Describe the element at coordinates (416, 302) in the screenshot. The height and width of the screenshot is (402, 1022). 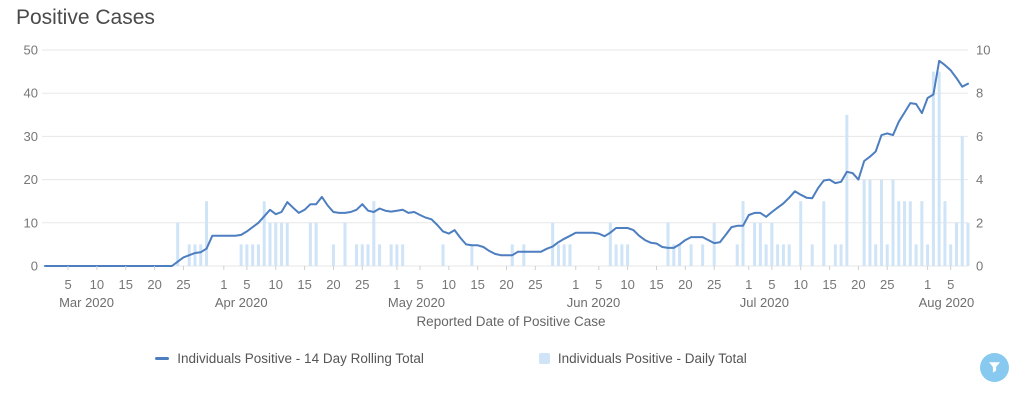
I see `svg-text: May 2020` at that location.